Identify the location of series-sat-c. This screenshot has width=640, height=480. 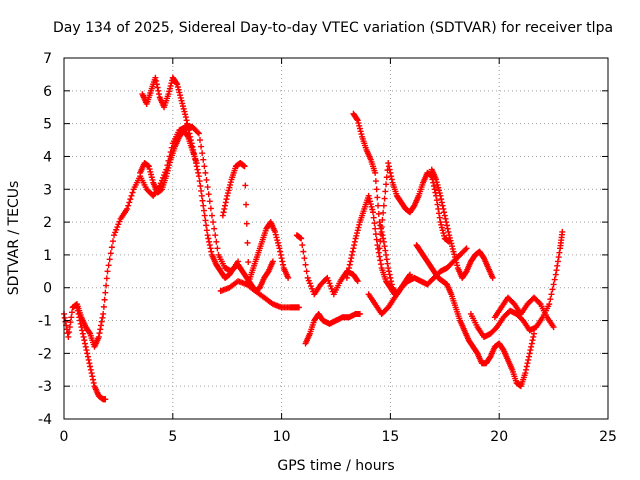
(207, 184).